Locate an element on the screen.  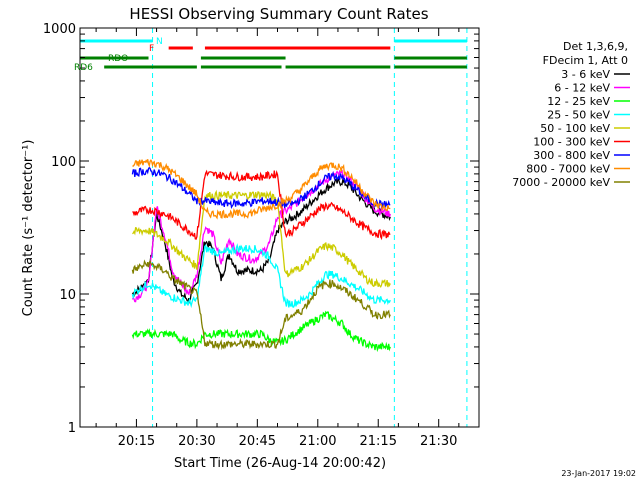
flag-label-rdo: RDO is located at coordinates (118, 59).